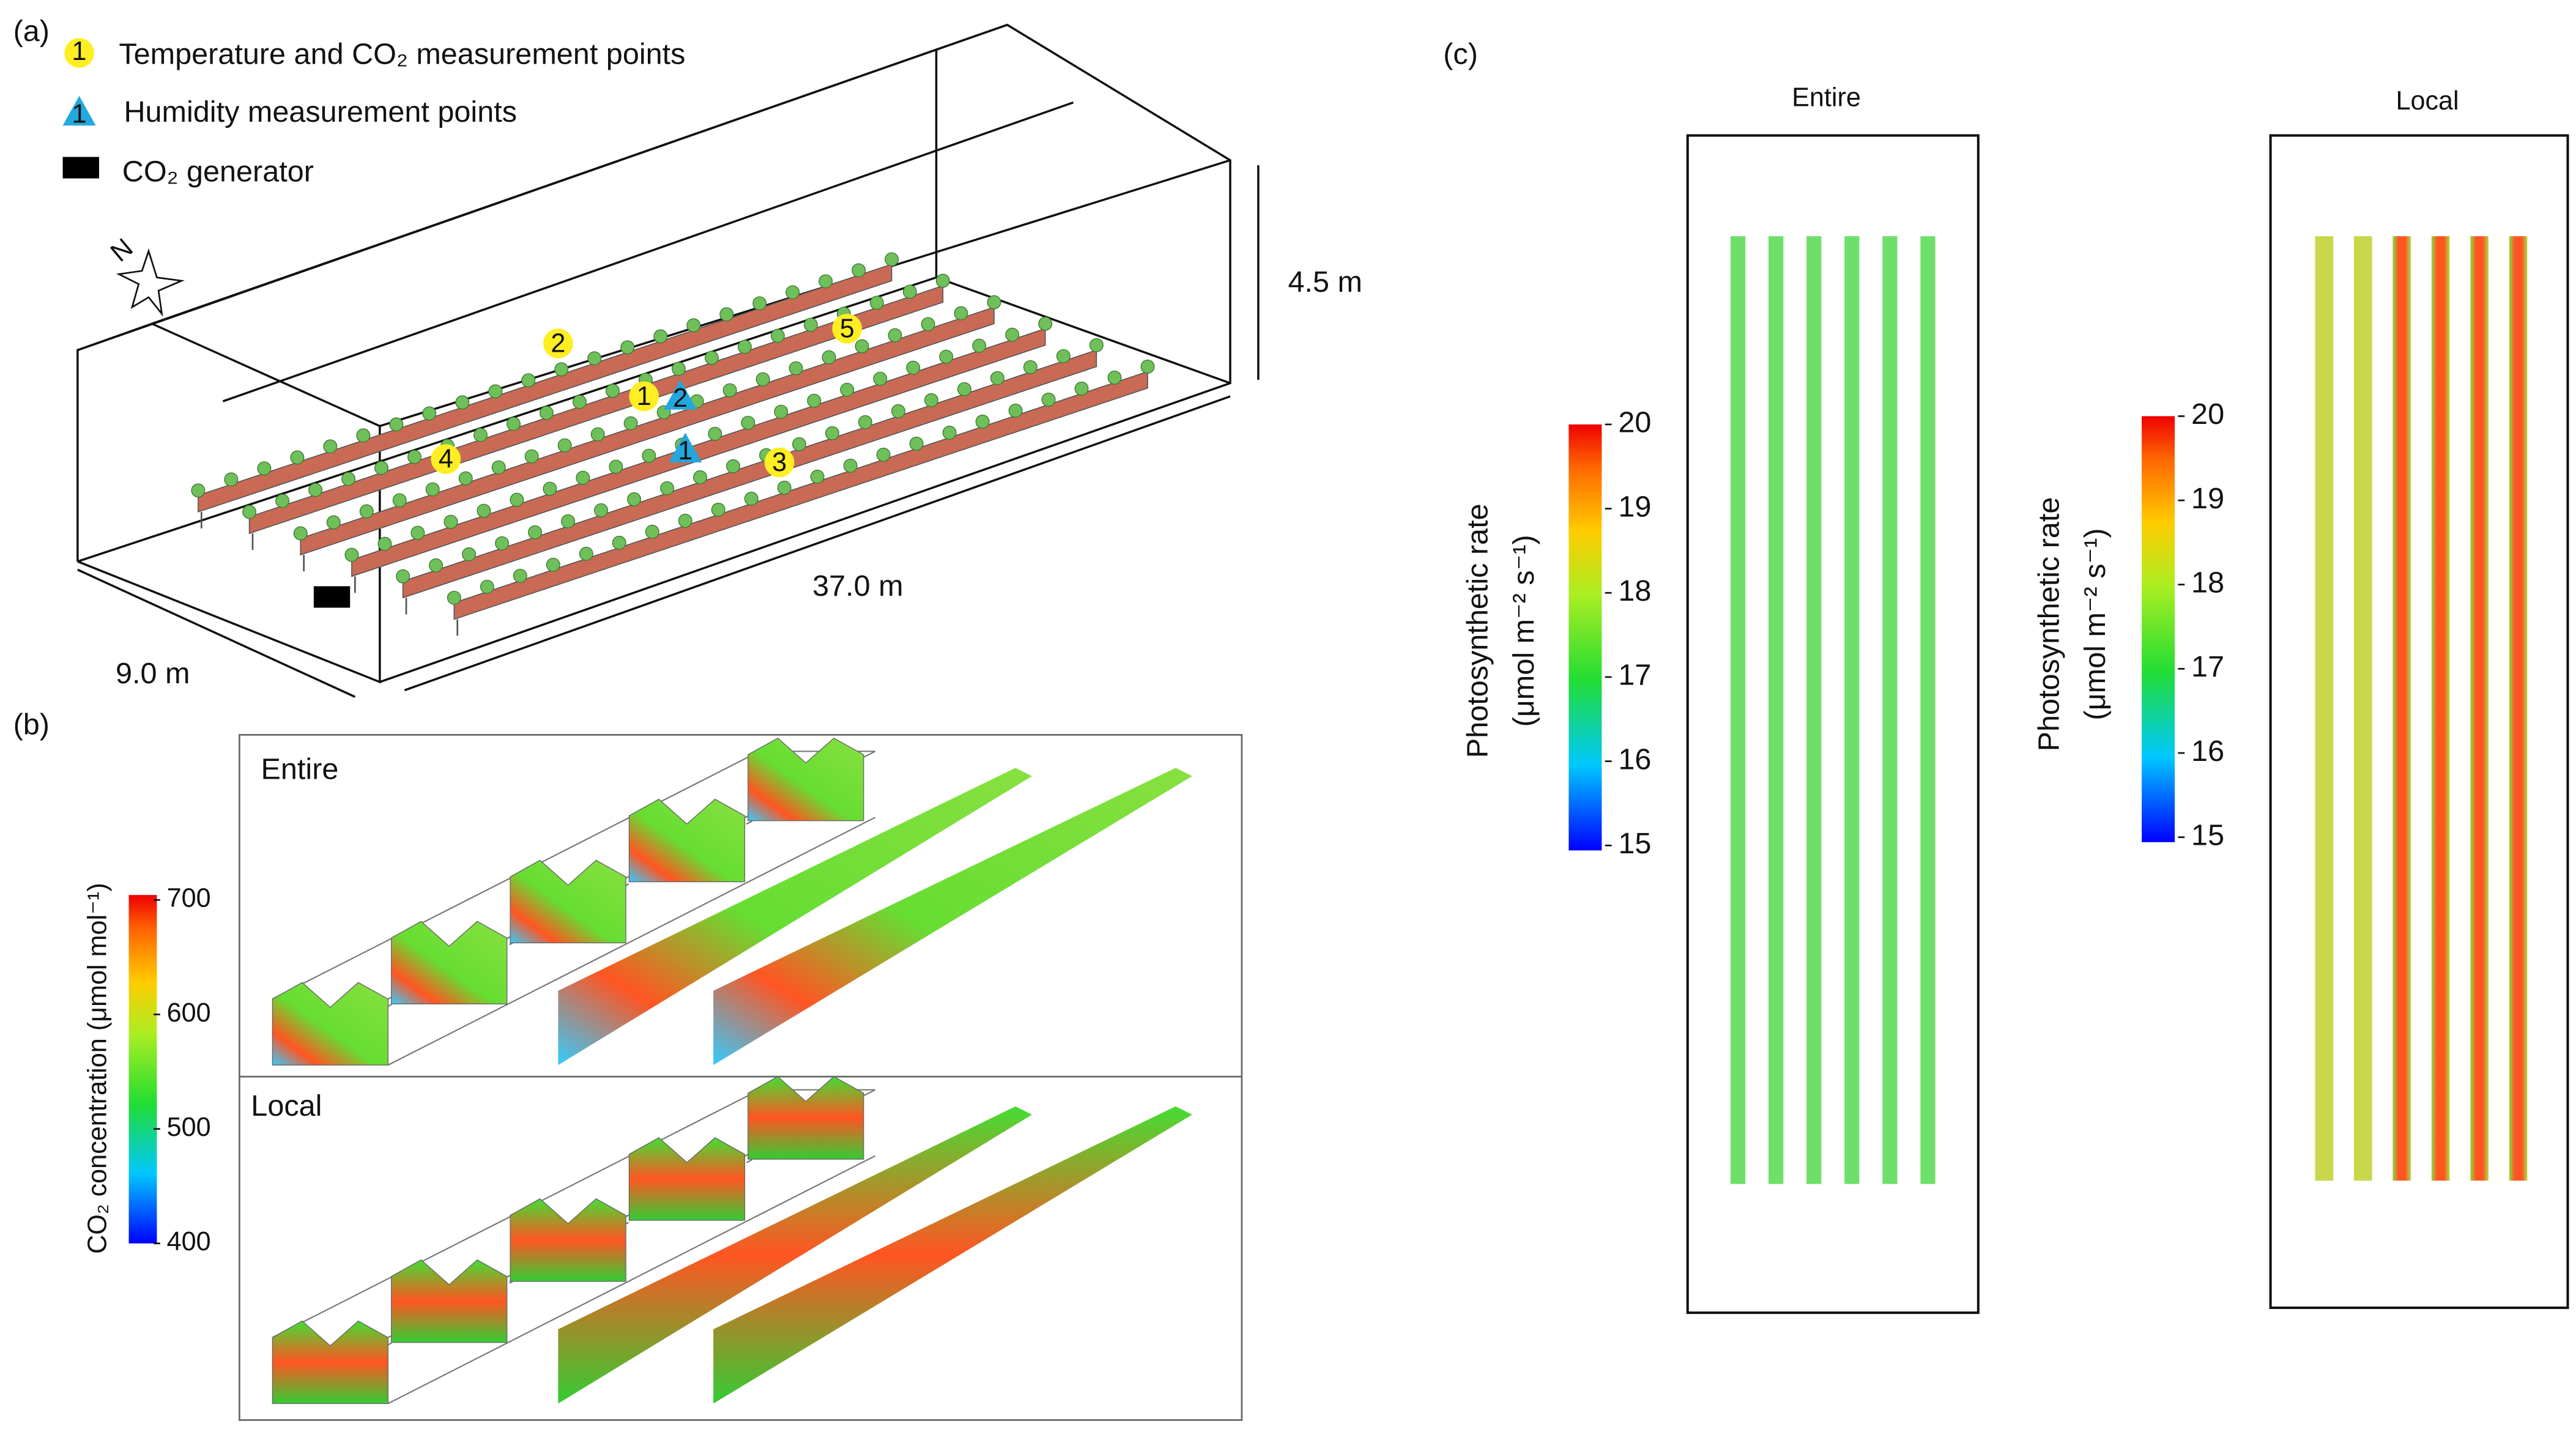 This screenshot has height=1435, width=2576. Describe the element at coordinates (189, 1241) in the screenshot. I see `colorbar-tick-label: 400` at that location.